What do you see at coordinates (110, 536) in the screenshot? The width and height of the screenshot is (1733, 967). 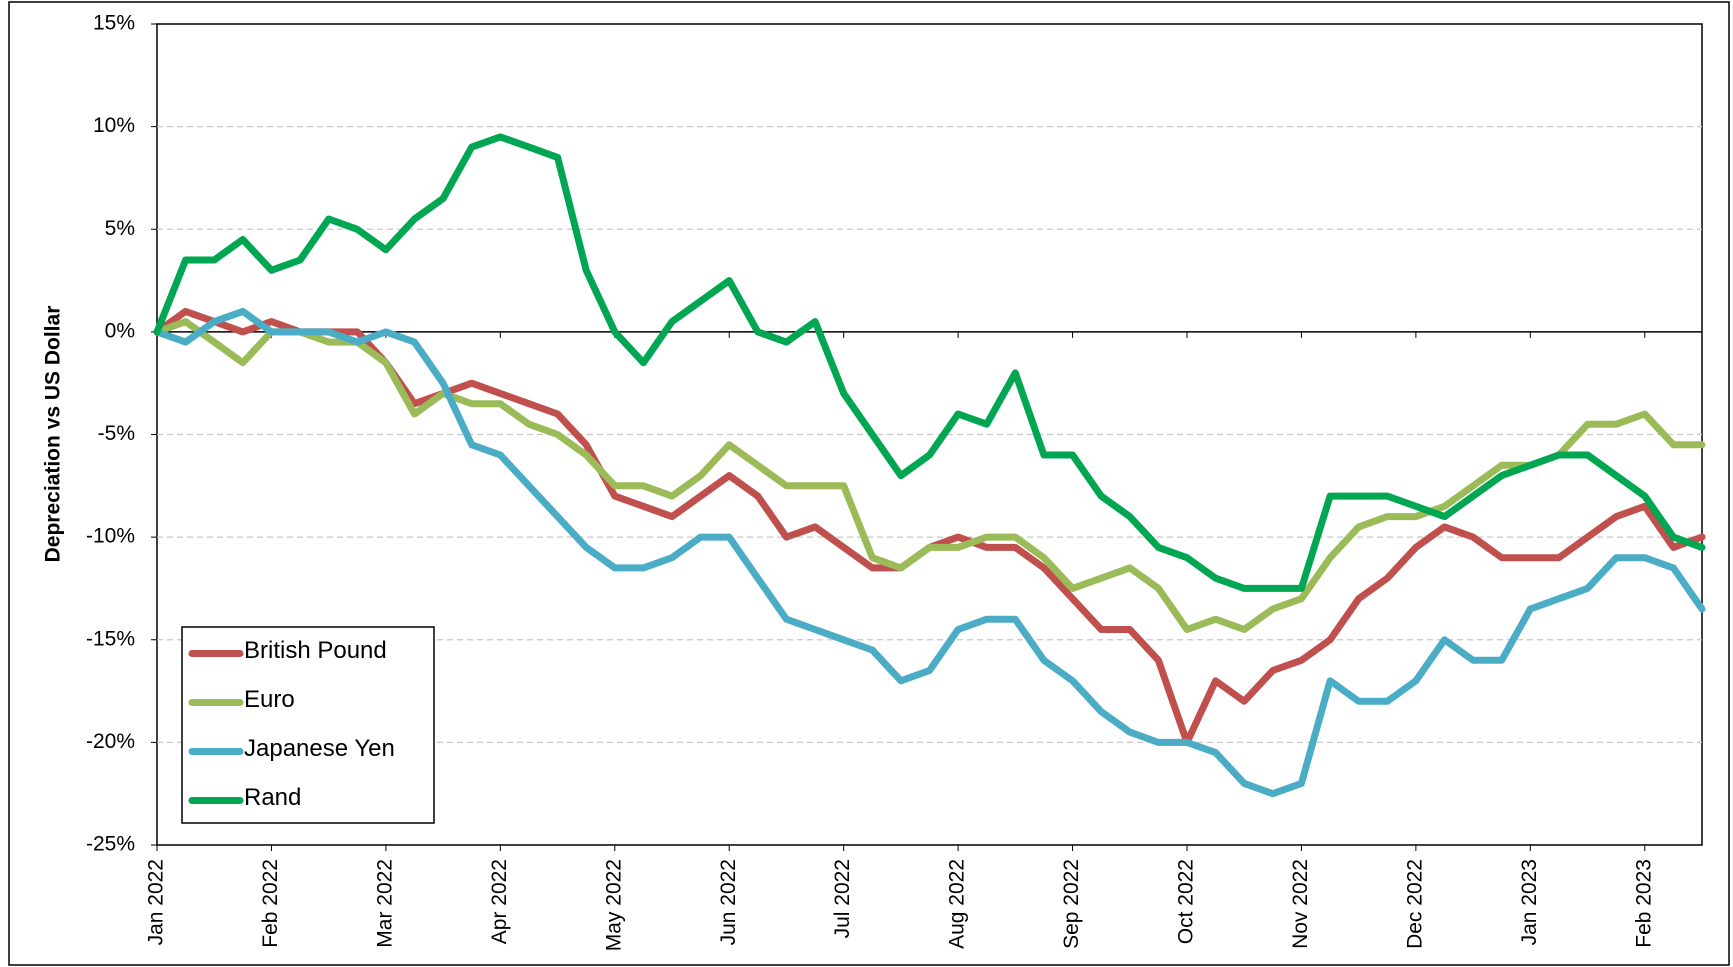 I see `y-tick-label: -10%` at bounding box center [110, 536].